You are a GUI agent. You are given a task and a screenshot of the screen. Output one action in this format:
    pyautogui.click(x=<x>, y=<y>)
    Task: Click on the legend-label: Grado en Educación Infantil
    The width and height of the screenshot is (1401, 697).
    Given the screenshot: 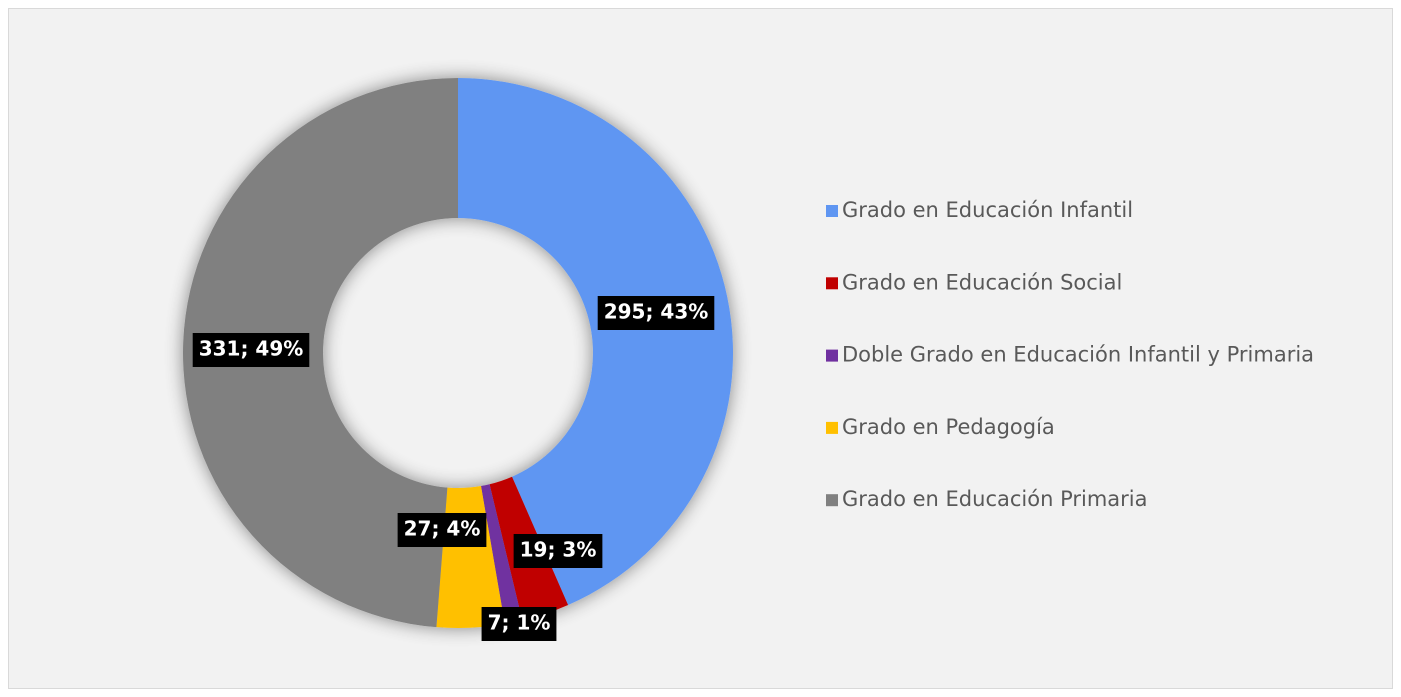 What is the action you would take?
    pyautogui.click(x=987, y=210)
    